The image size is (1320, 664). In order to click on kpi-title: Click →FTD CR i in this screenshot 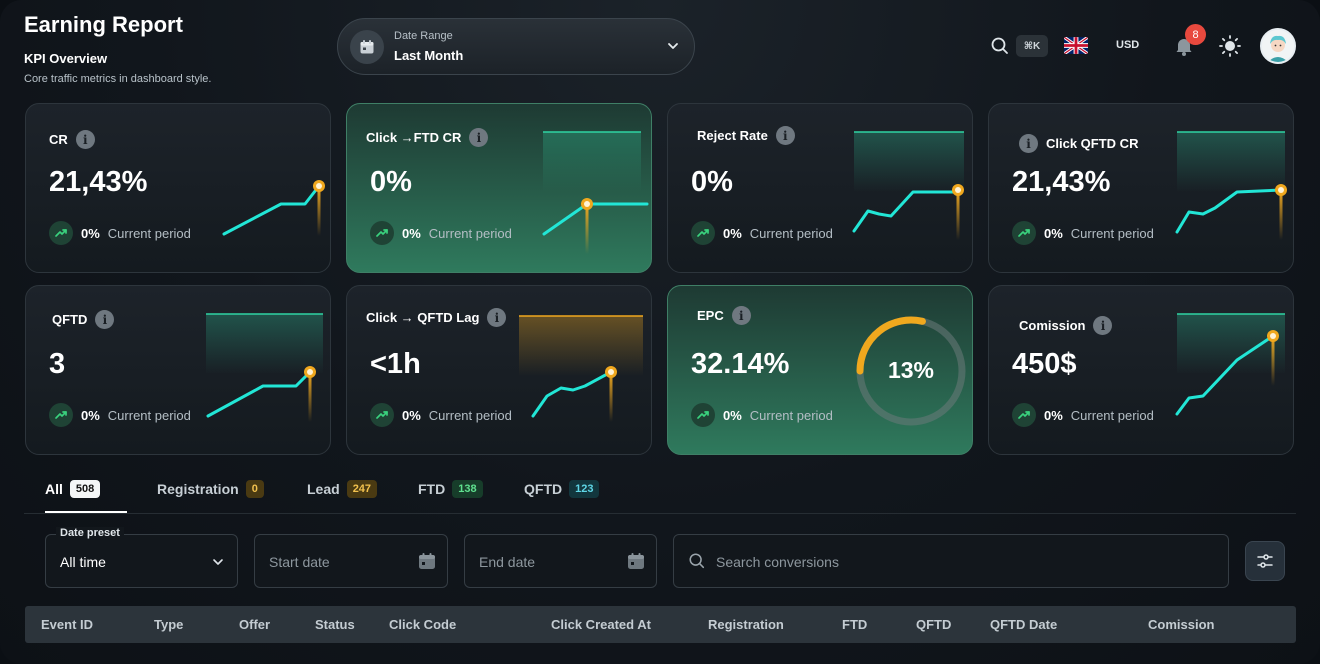, I will do `click(427, 137)`.